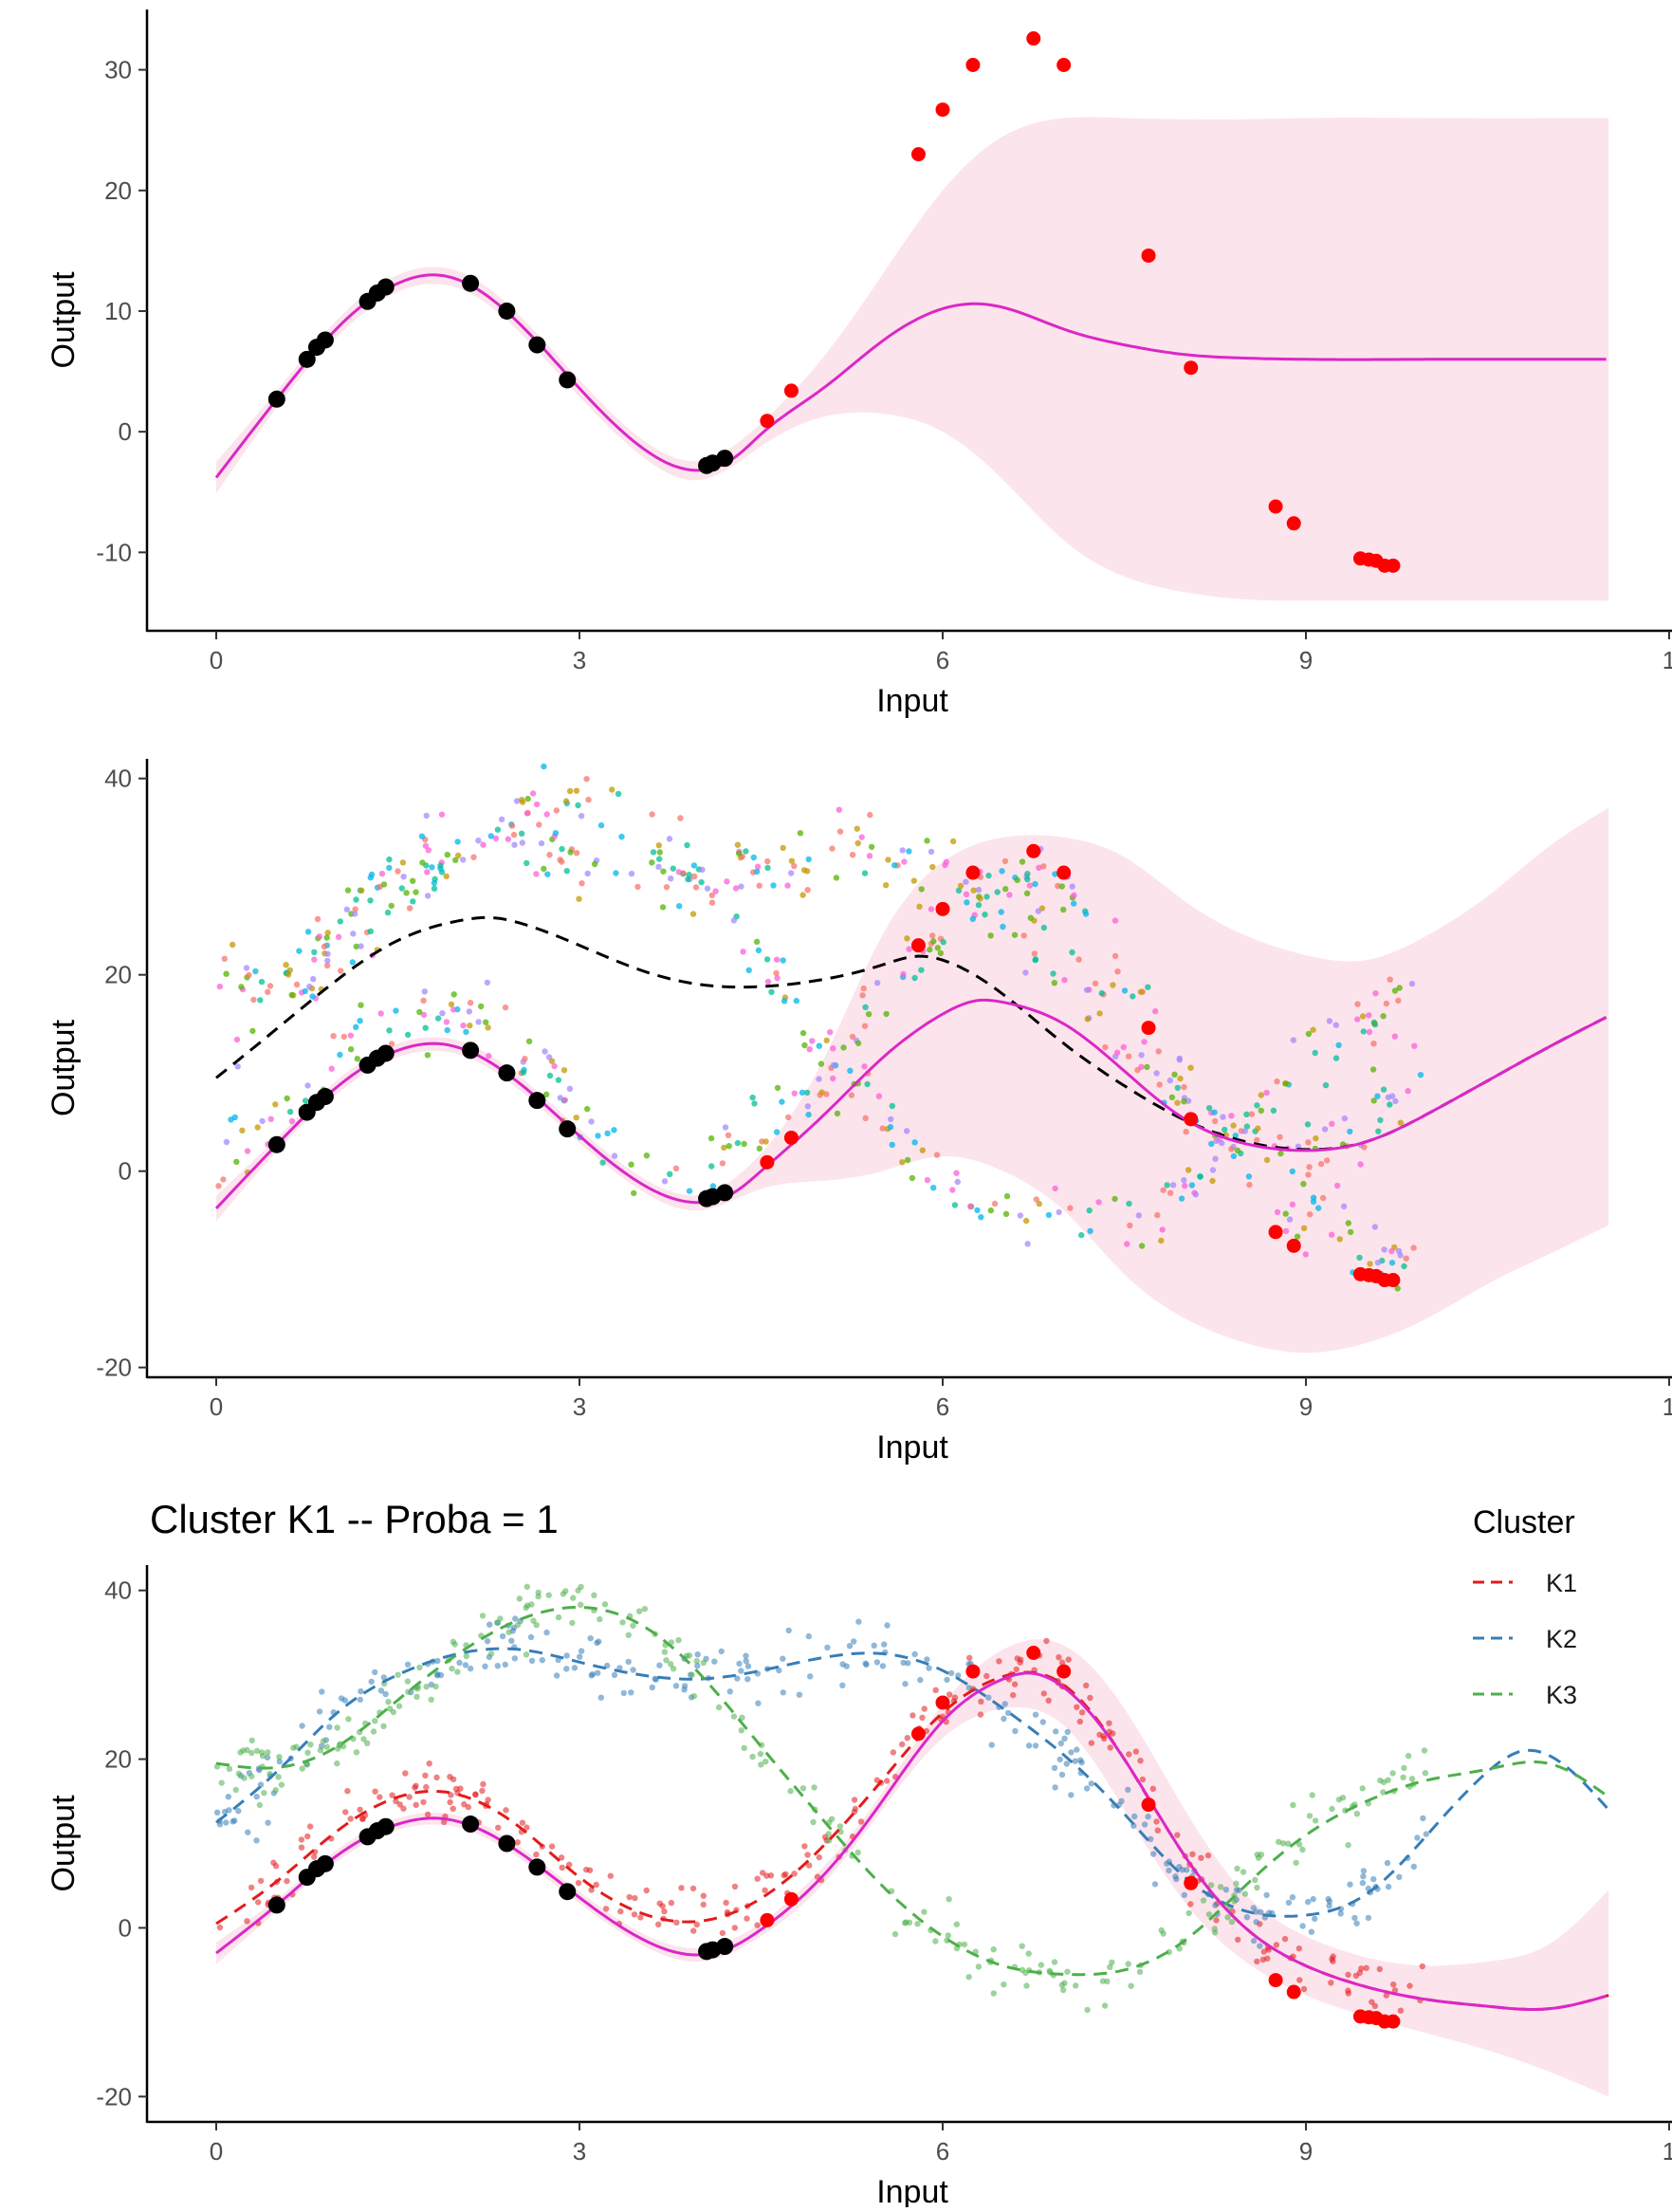 The width and height of the screenshot is (1672, 2212). Describe the element at coordinates (1561, 1695) in the screenshot. I see `legend-label-k3: K3` at that location.